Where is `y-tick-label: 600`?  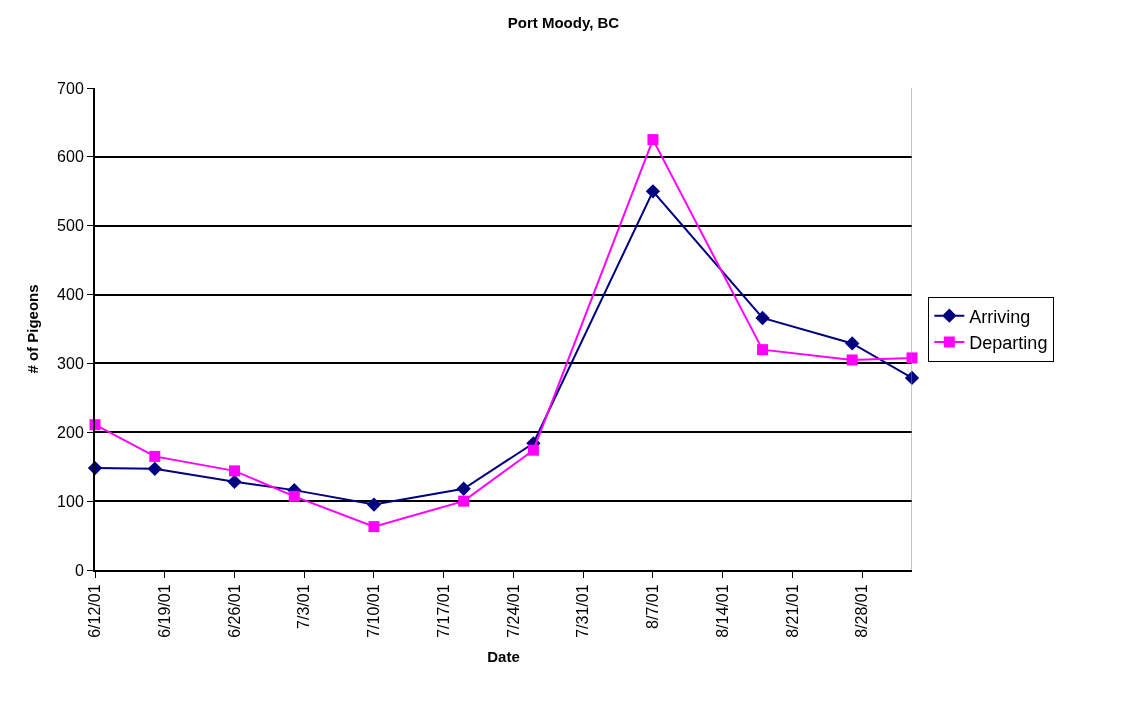 y-tick-label: 600 is located at coordinates (70, 157).